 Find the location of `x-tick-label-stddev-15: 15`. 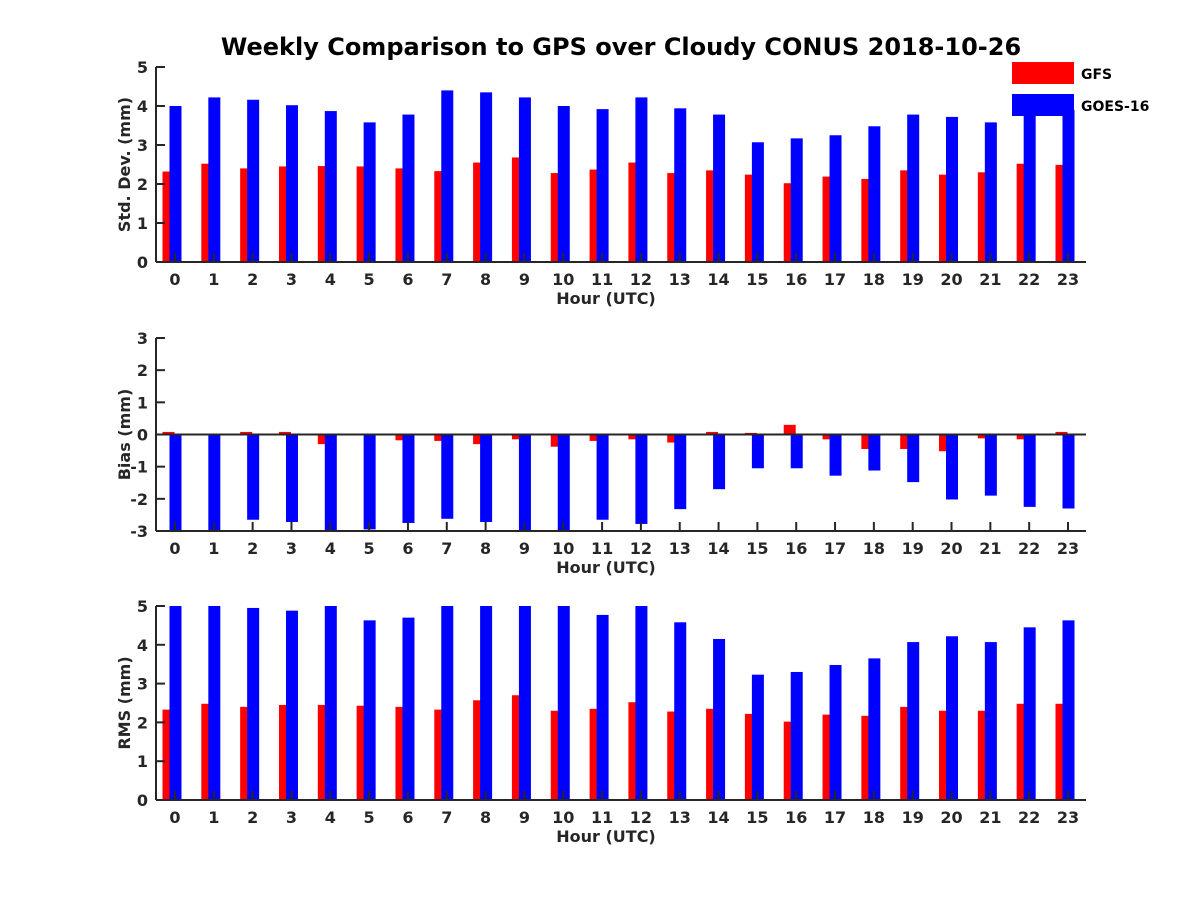

x-tick-label-stddev-15: 15 is located at coordinates (757, 279).